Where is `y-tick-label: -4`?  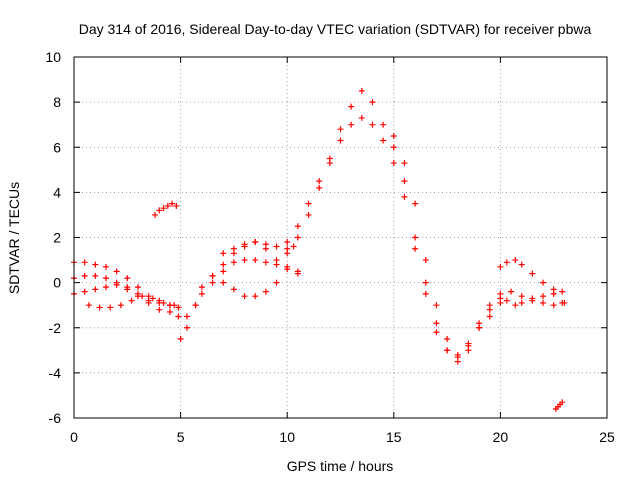
y-tick-label: -4 is located at coordinates (55, 373).